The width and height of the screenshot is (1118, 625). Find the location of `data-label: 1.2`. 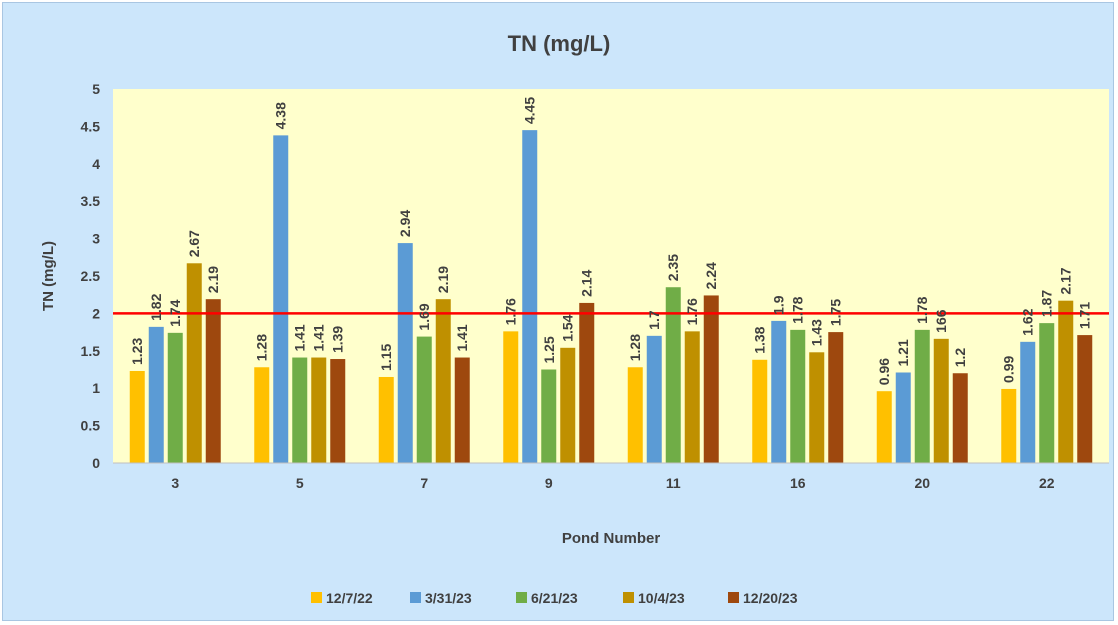

data-label: 1.2 is located at coordinates (960, 358).